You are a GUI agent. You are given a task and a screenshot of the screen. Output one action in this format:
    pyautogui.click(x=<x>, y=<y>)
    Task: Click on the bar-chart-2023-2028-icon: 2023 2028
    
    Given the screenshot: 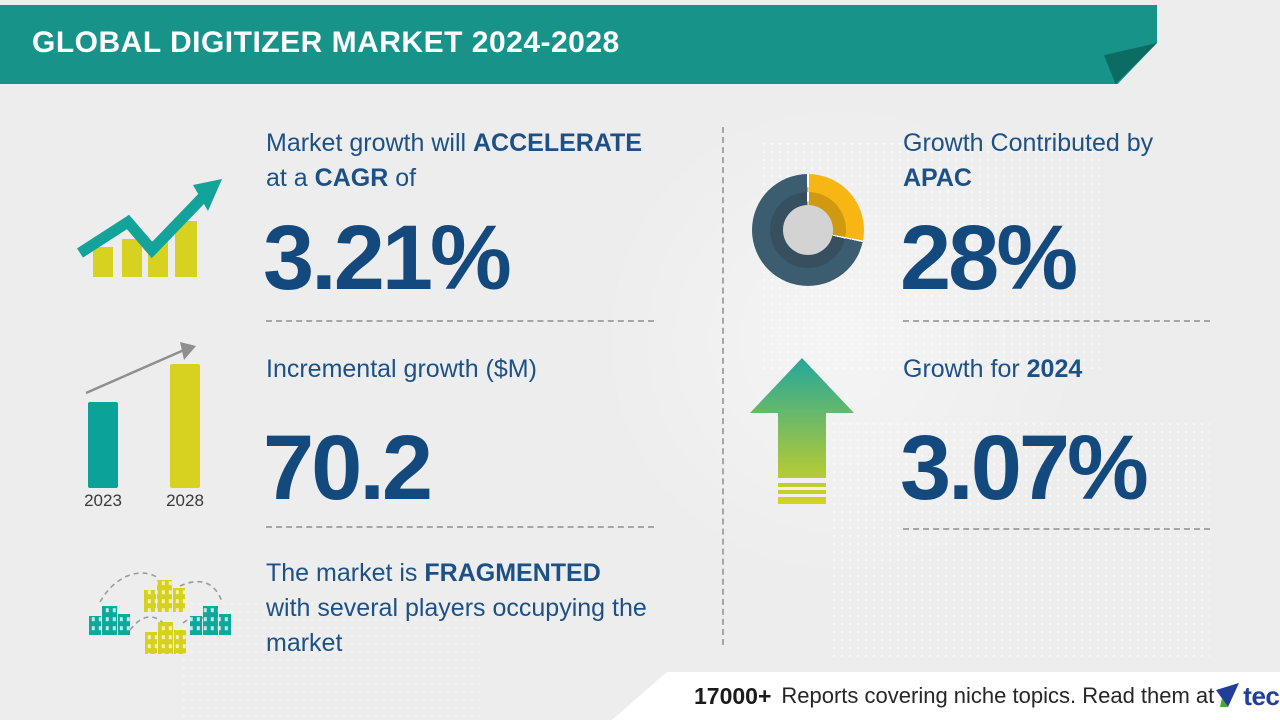 What is the action you would take?
    pyautogui.click(x=144, y=426)
    